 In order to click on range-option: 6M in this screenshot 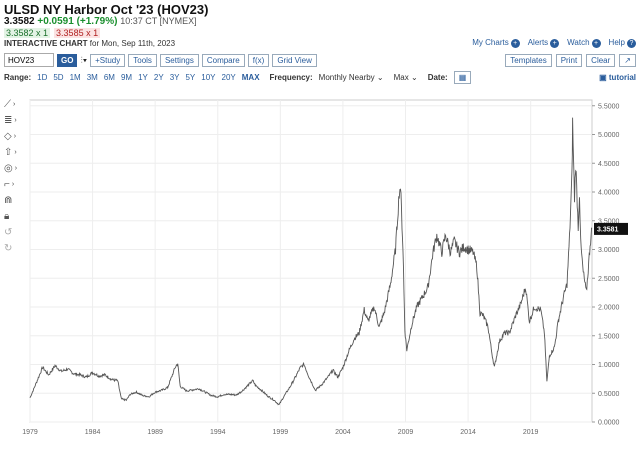, I will do `click(109, 77)`.